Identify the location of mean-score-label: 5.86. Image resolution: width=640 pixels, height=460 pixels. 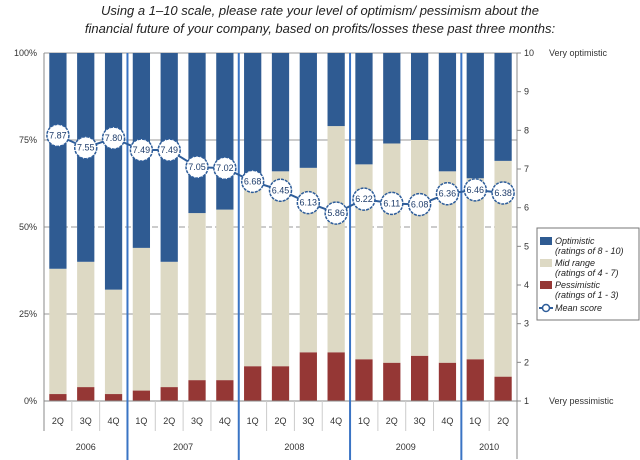
(336, 213).